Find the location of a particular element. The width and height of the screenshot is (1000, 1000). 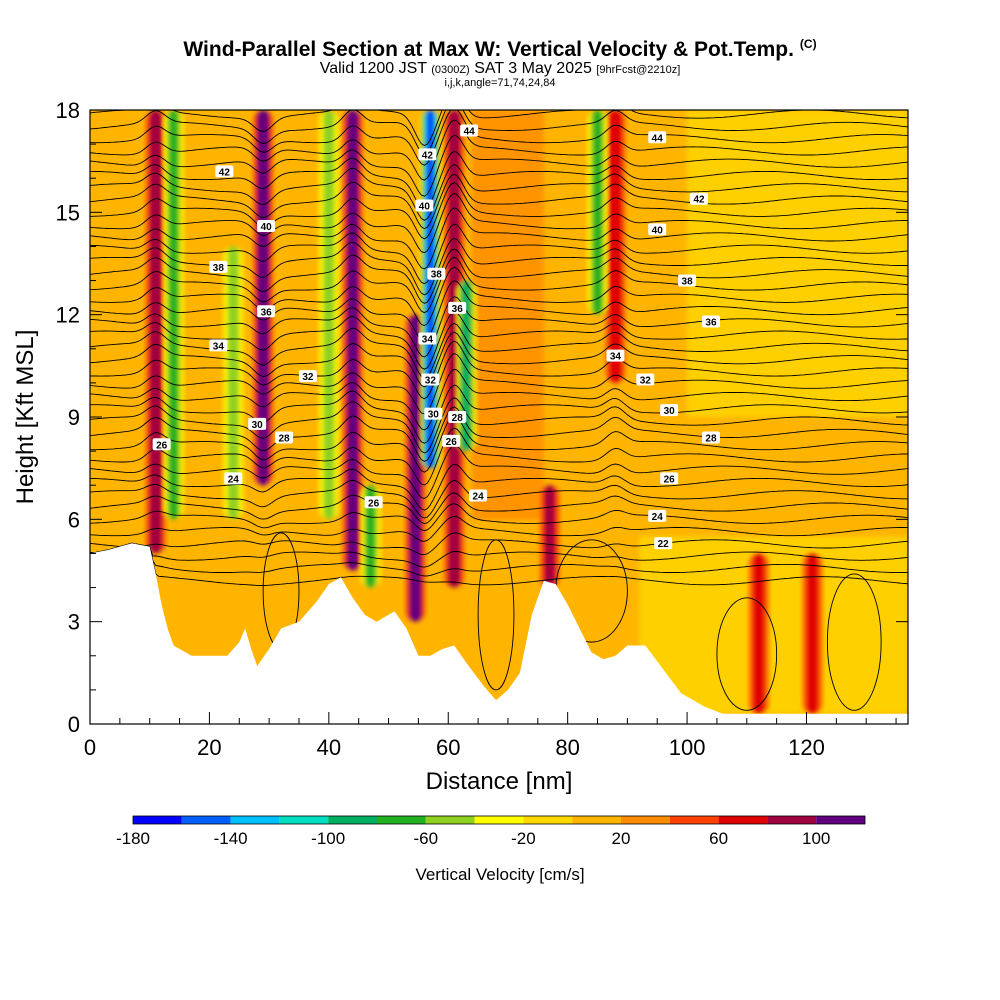

updraft-band is located at coordinates (415, 468).